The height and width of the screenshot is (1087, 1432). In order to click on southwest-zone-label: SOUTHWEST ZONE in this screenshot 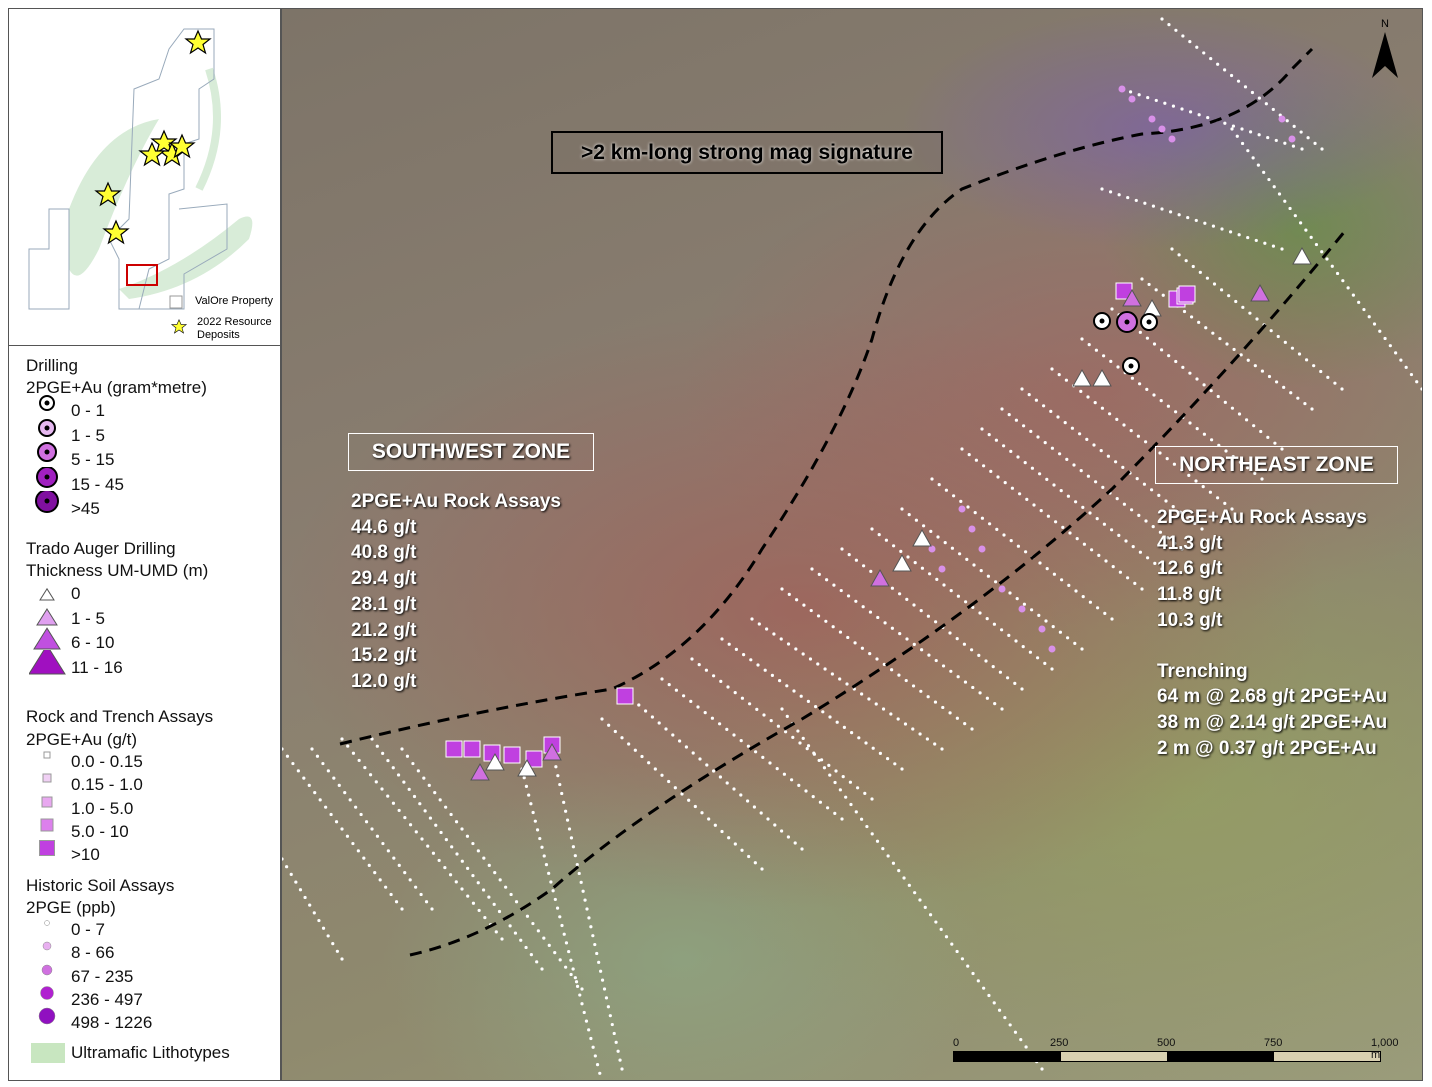, I will do `click(471, 452)`.